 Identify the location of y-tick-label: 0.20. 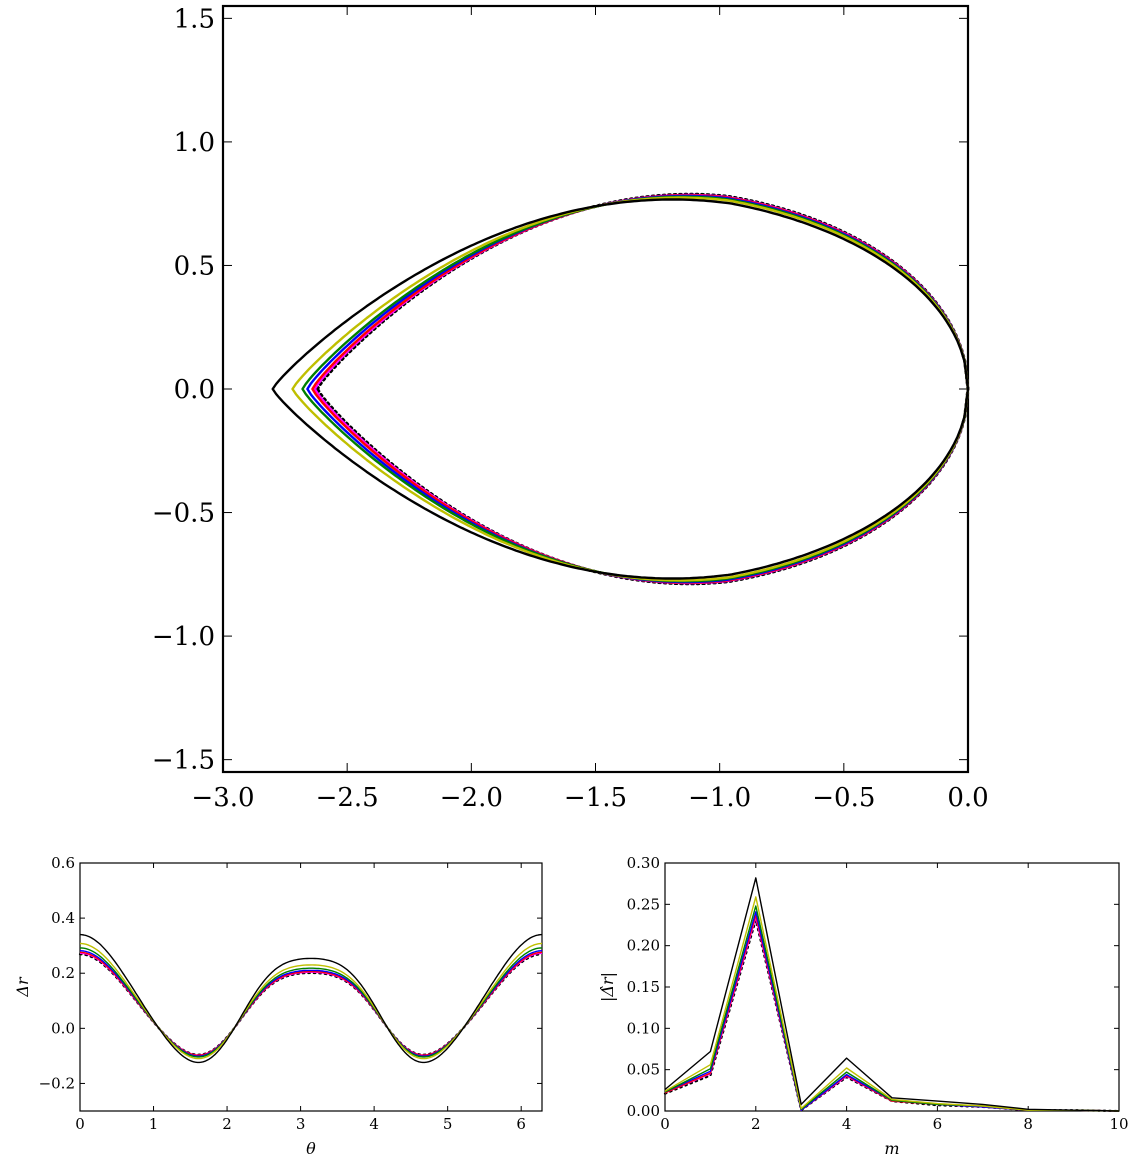
(643, 946).